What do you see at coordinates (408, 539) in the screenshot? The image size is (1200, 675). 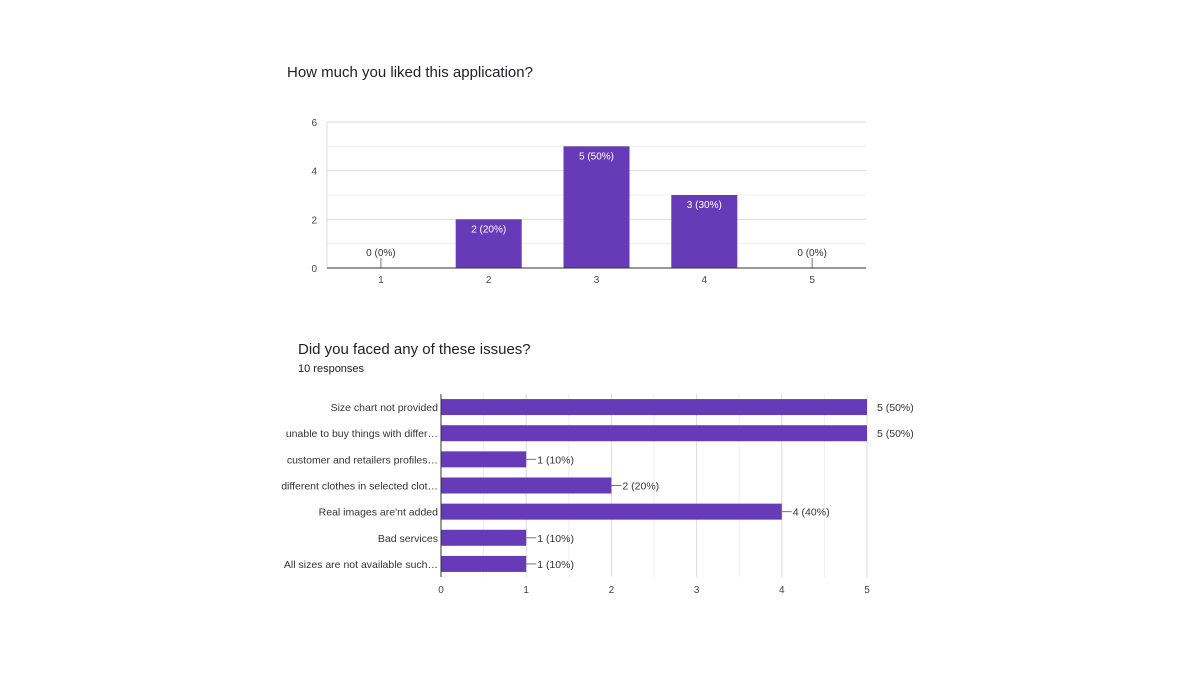 I see `category-label: Bad services` at bounding box center [408, 539].